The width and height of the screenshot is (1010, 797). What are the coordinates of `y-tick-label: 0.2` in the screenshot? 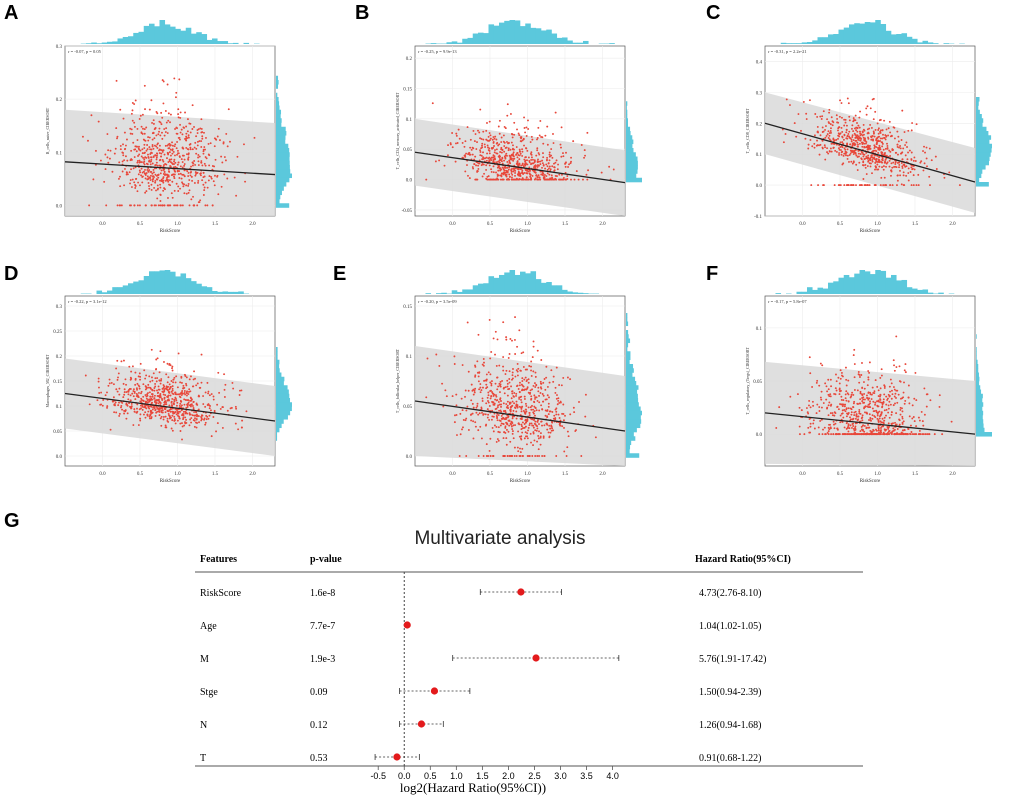 It's located at (409, 59).